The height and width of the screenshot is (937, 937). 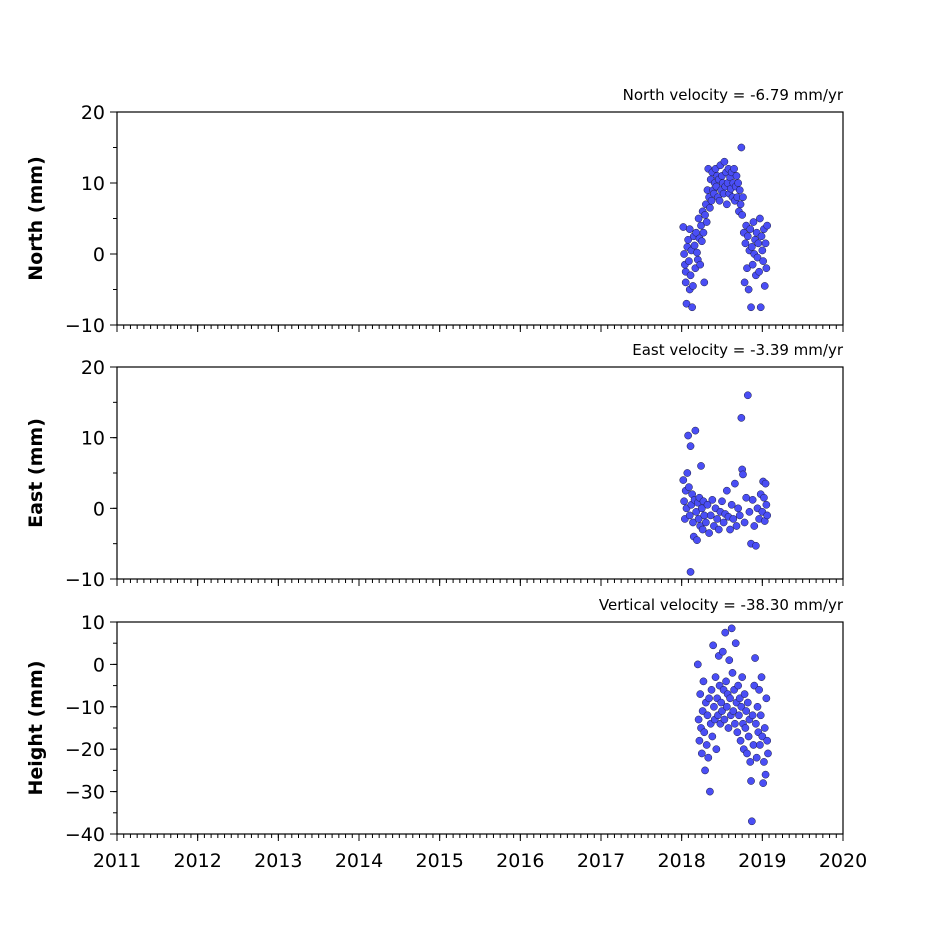 I want to click on height-y-tick-label: −20, so click(x=85, y=750).